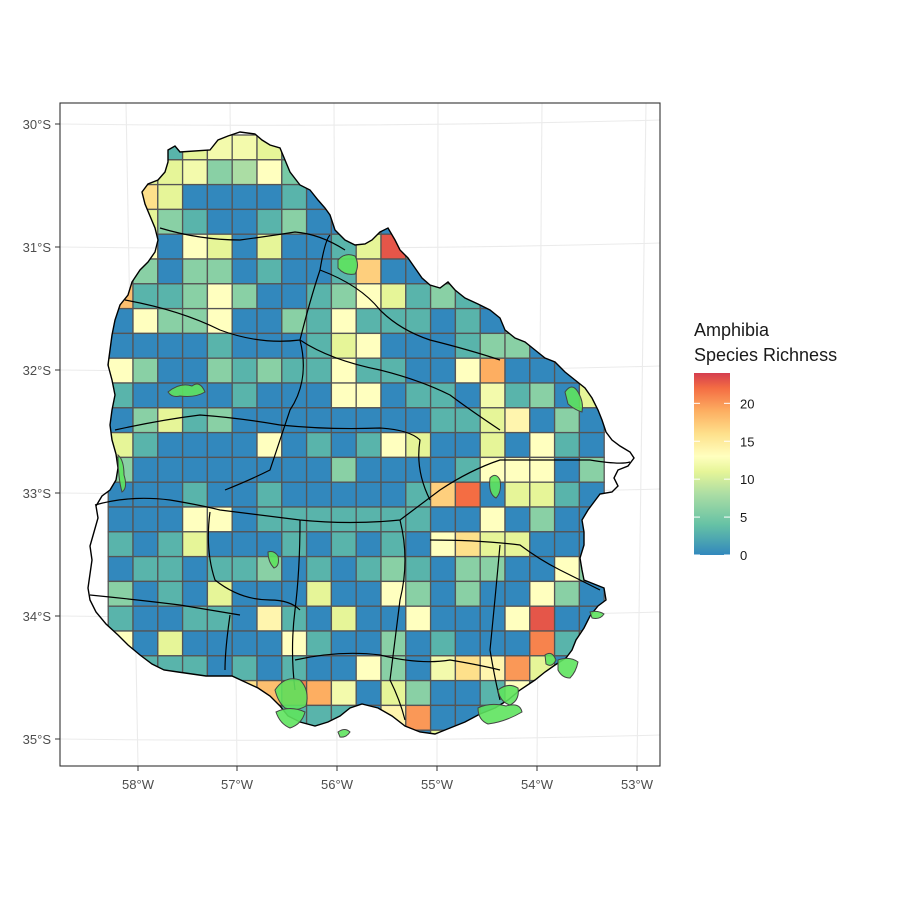  Describe the element at coordinates (747, 403) in the screenshot. I see `legend-tick-label: 20` at that location.